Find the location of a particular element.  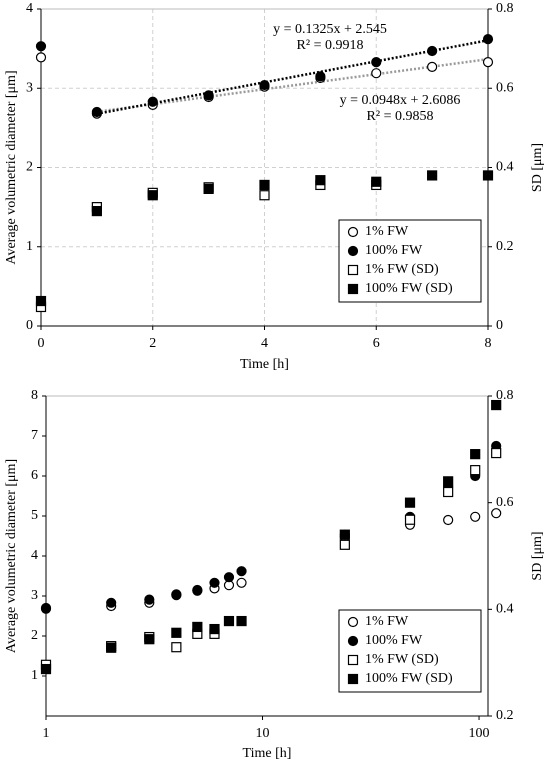

y-tick-label: 6 is located at coordinates (34, 475).